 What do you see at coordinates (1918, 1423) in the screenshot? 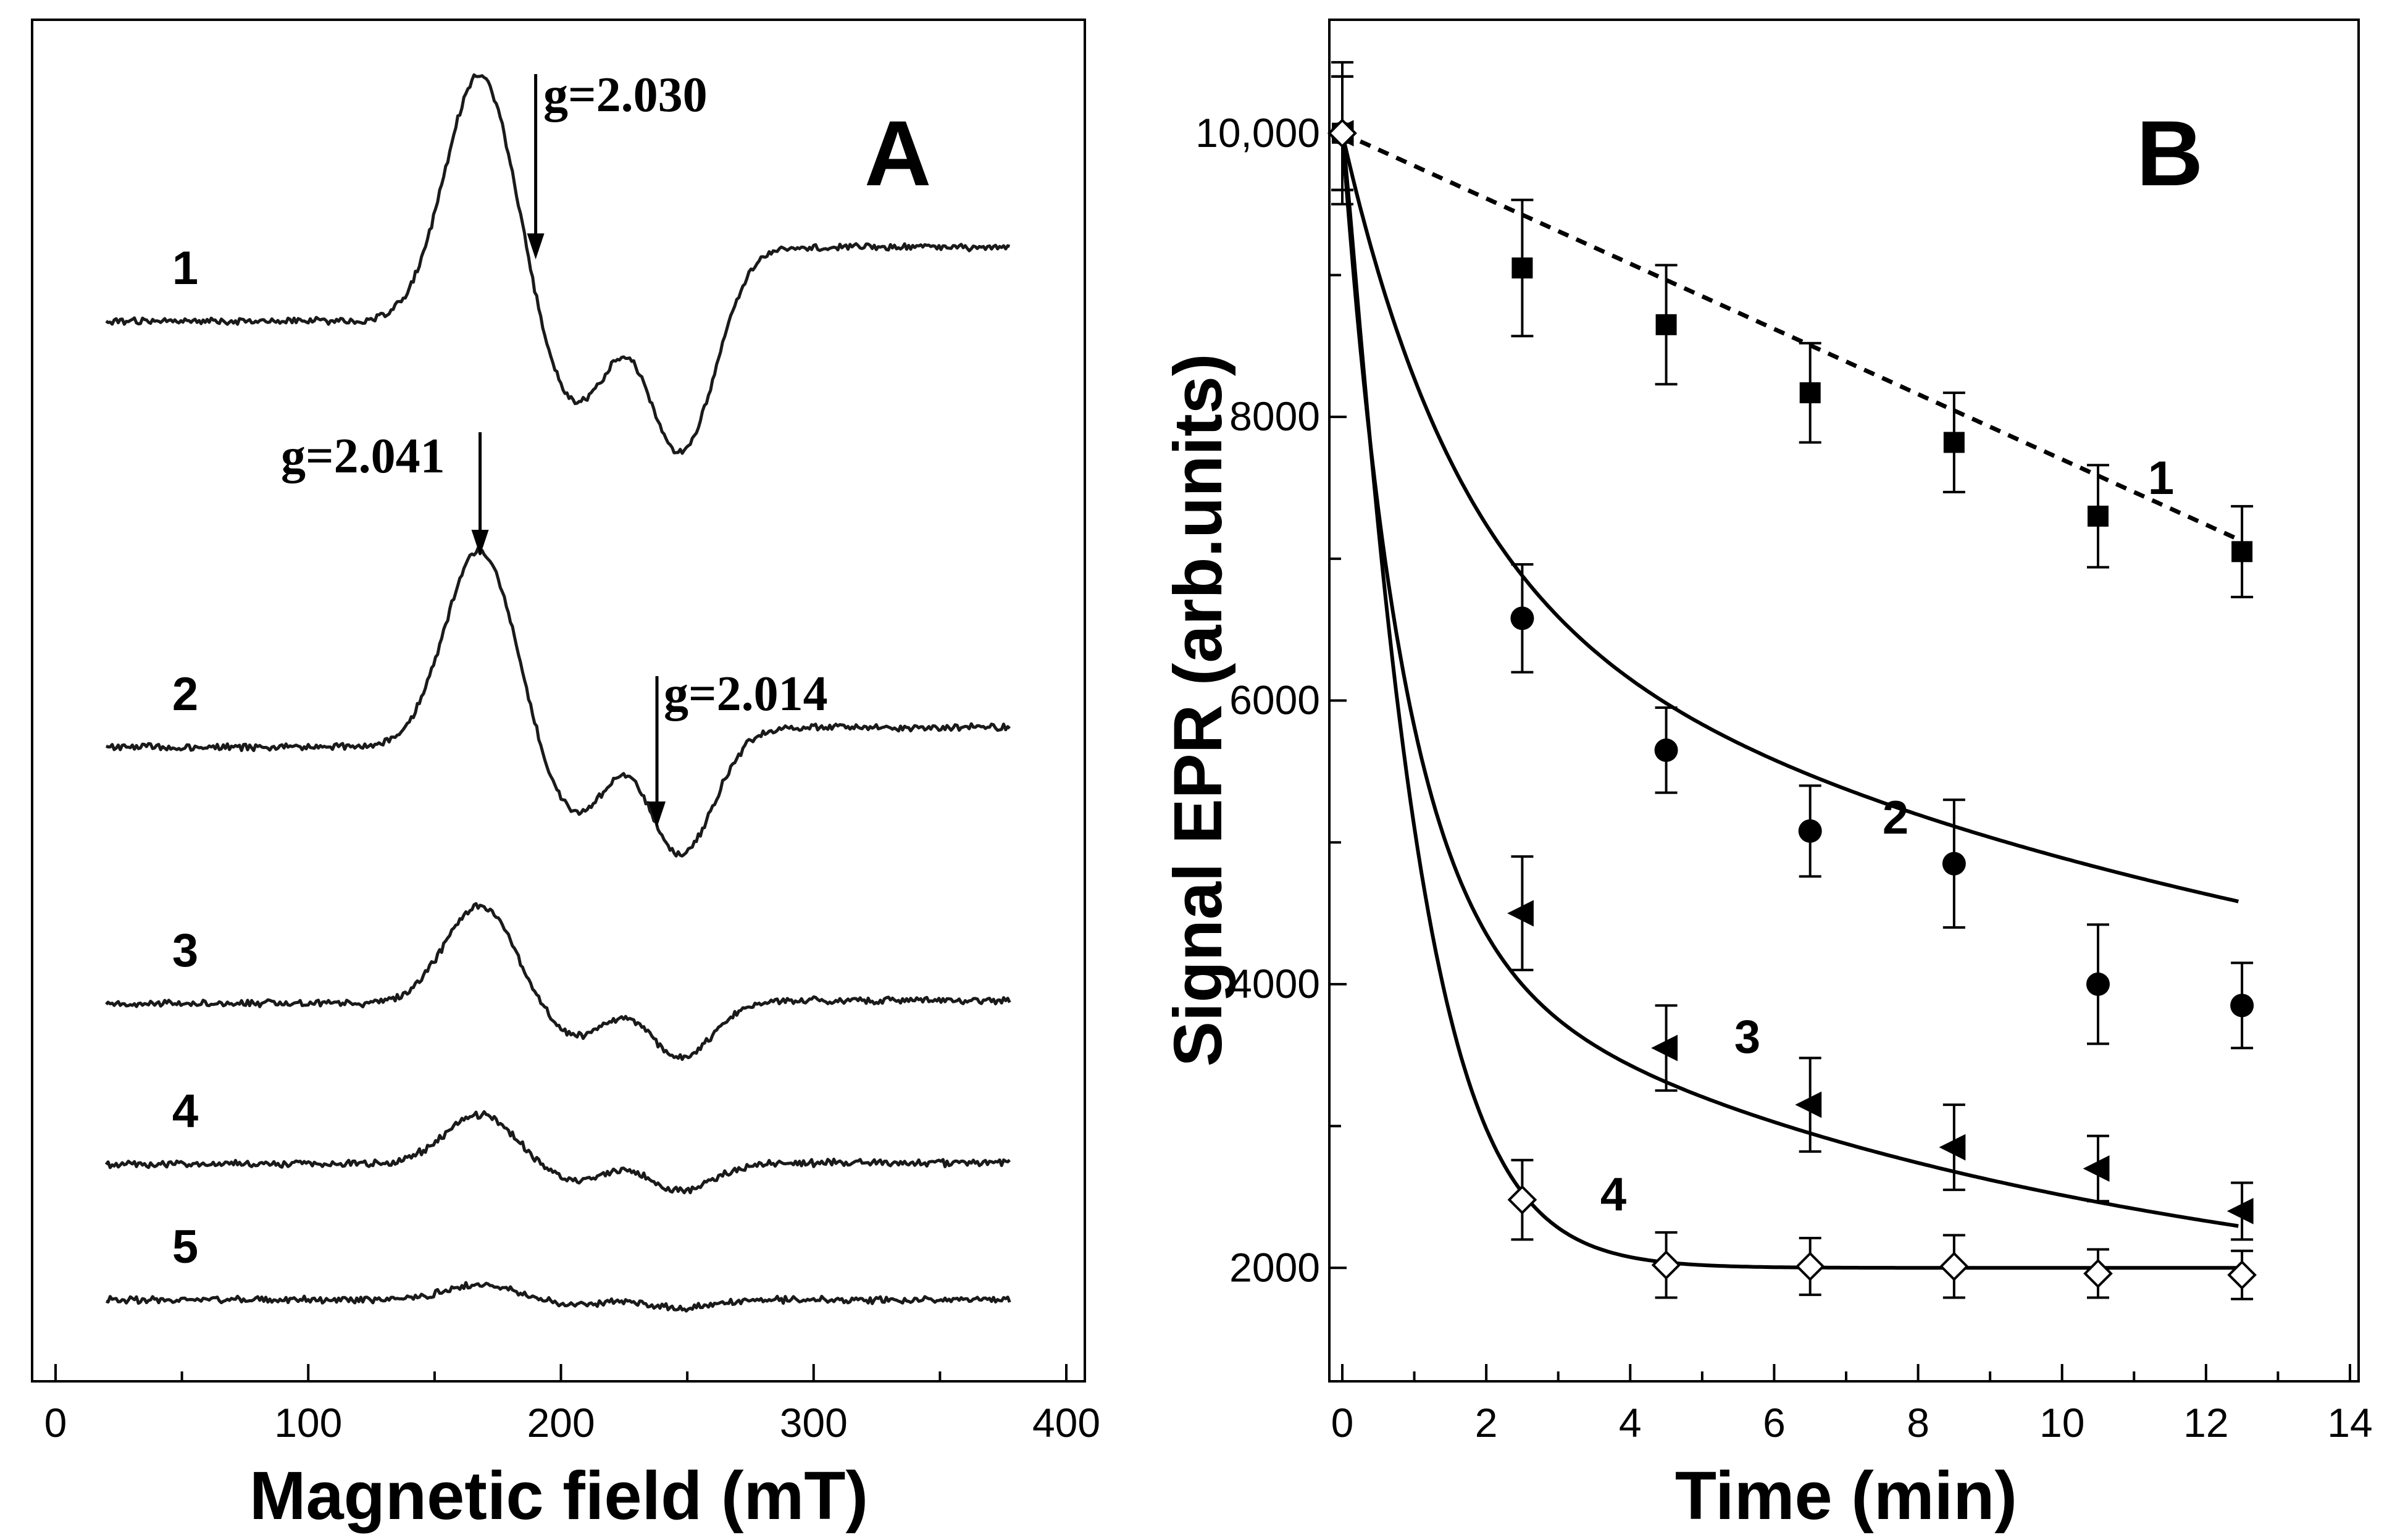
I see `b-xtick-label: 8` at bounding box center [1918, 1423].